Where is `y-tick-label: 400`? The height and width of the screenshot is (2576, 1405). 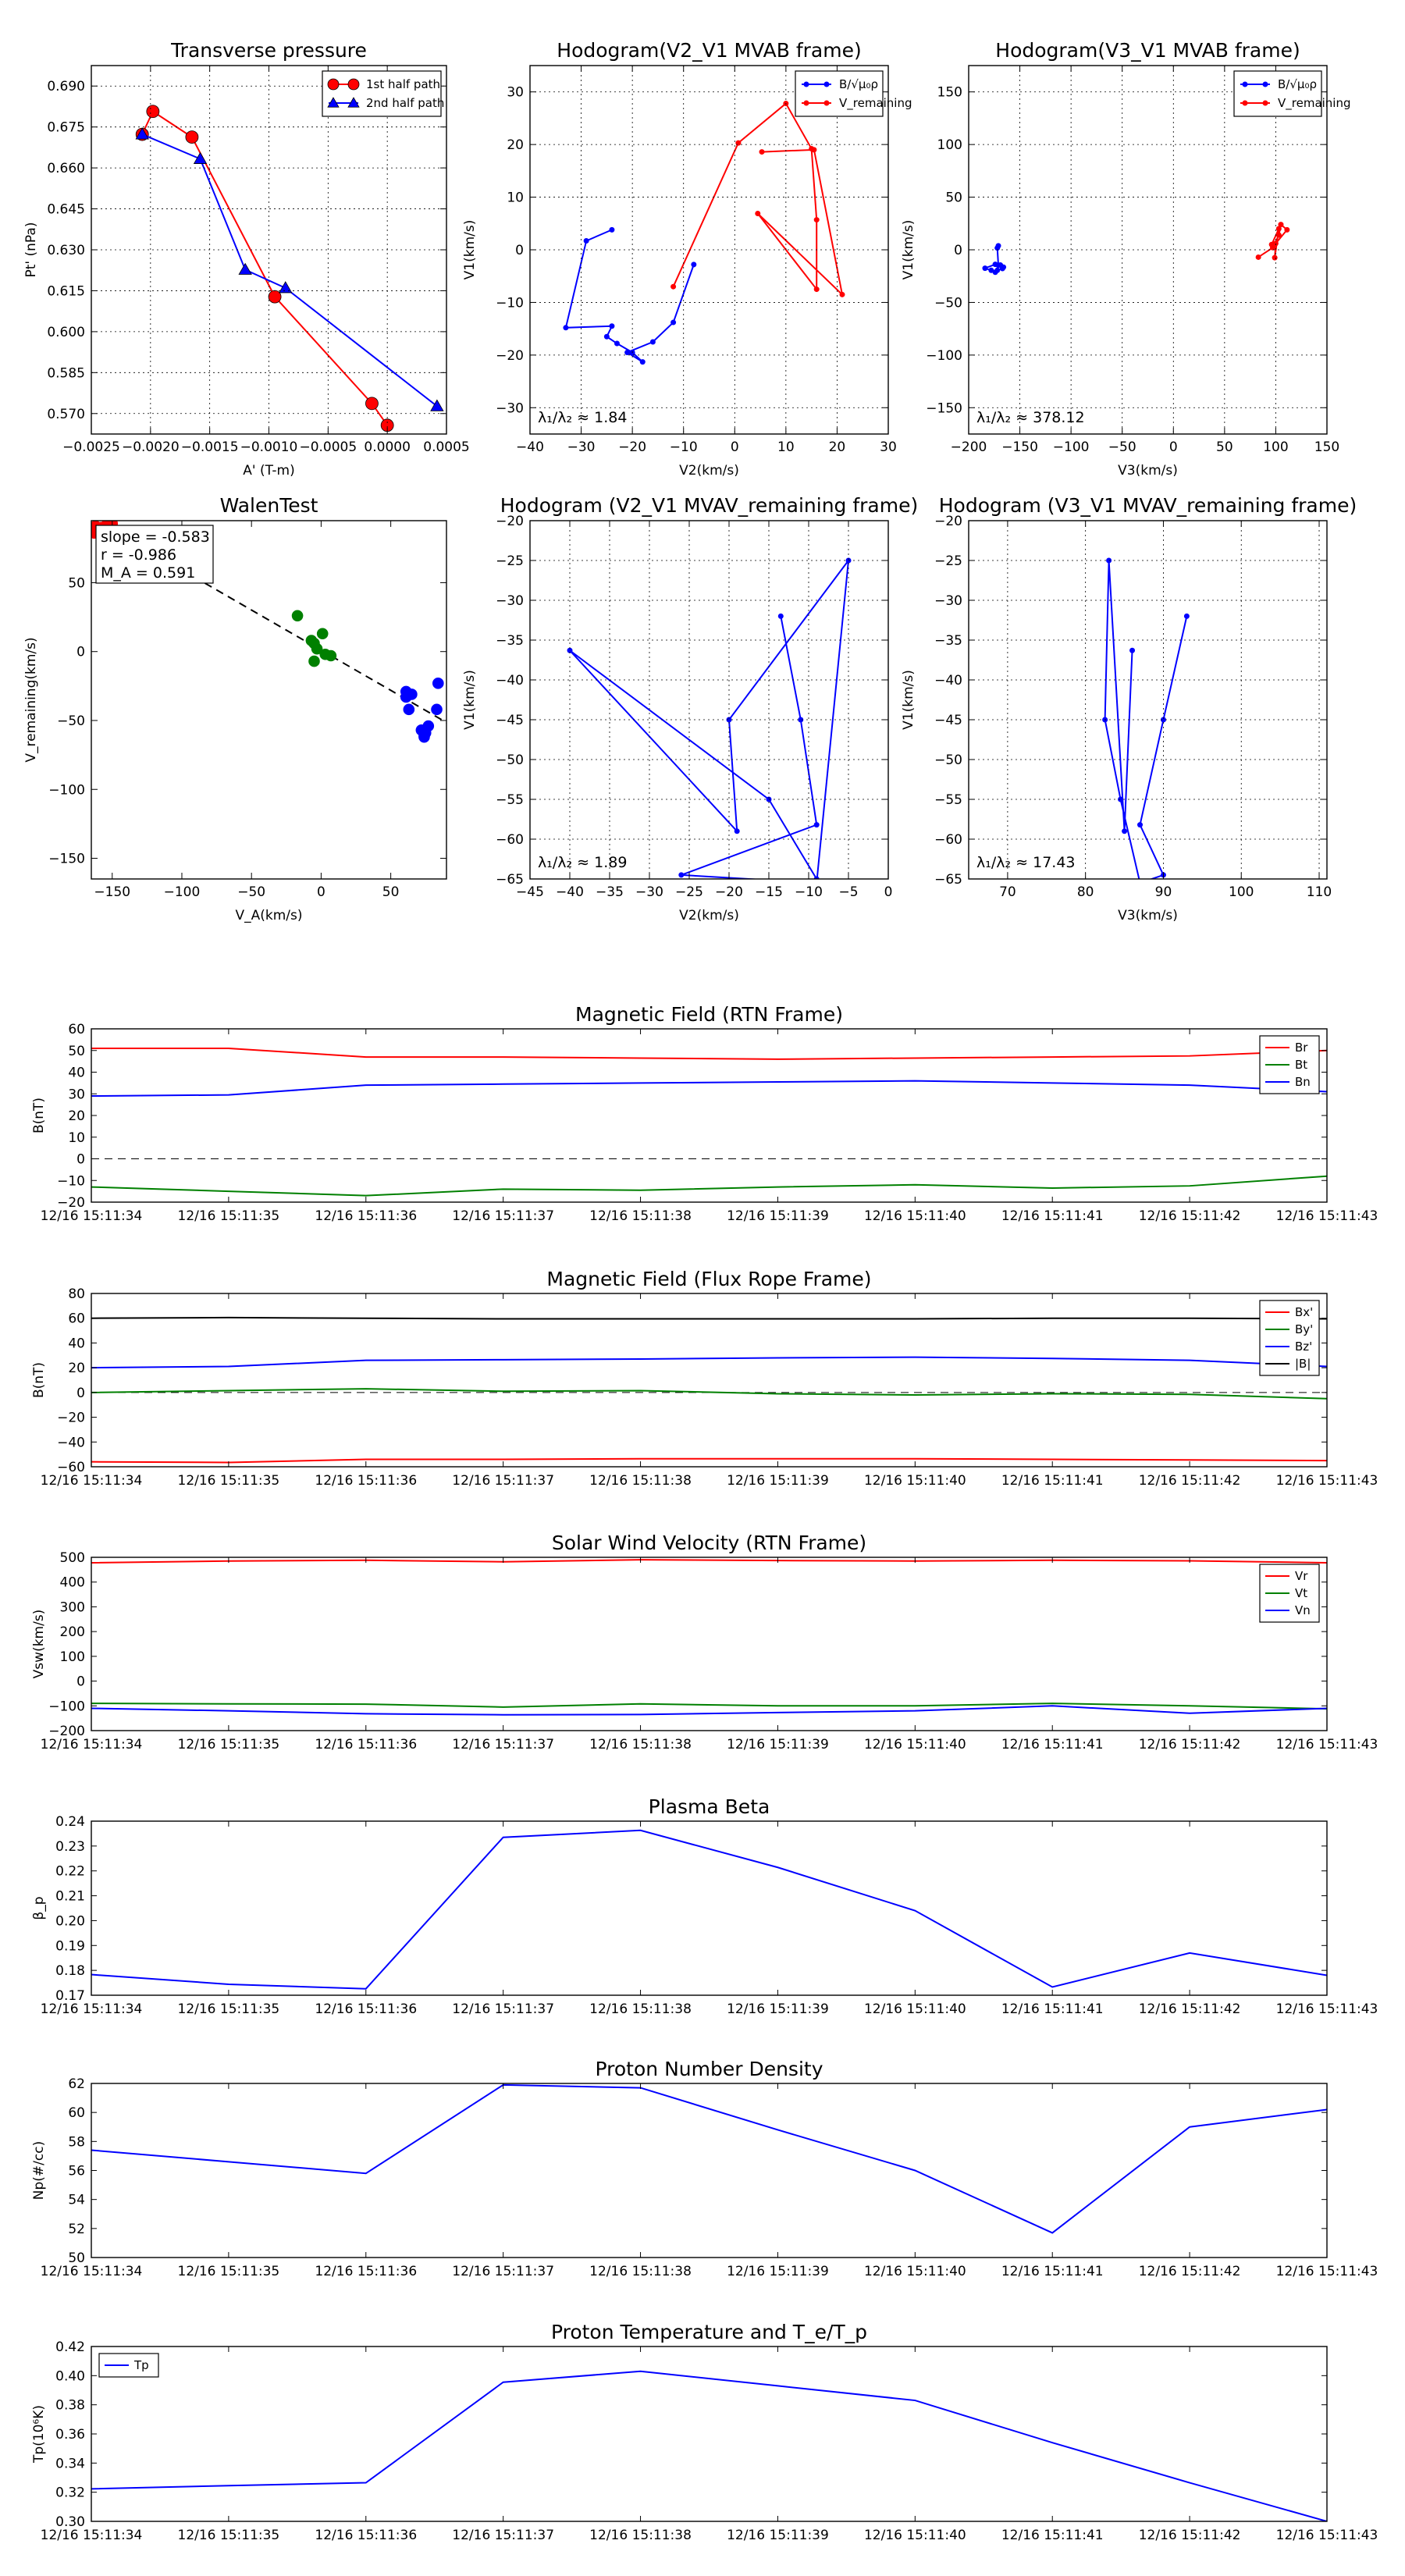 y-tick-label: 400 is located at coordinates (72, 1583).